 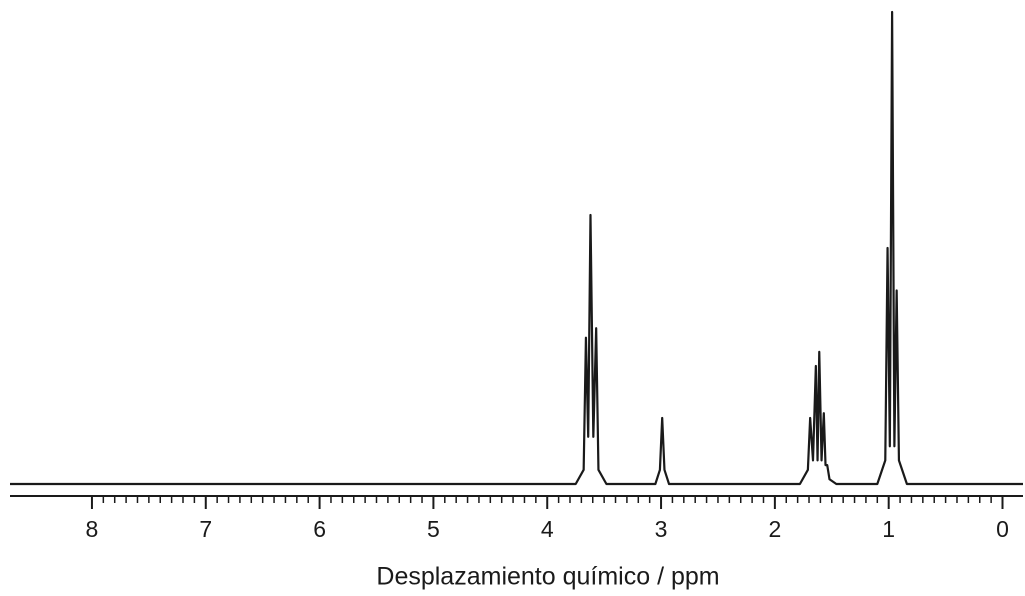 I want to click on x-tick-label: 1, so click(x=888, y=529).